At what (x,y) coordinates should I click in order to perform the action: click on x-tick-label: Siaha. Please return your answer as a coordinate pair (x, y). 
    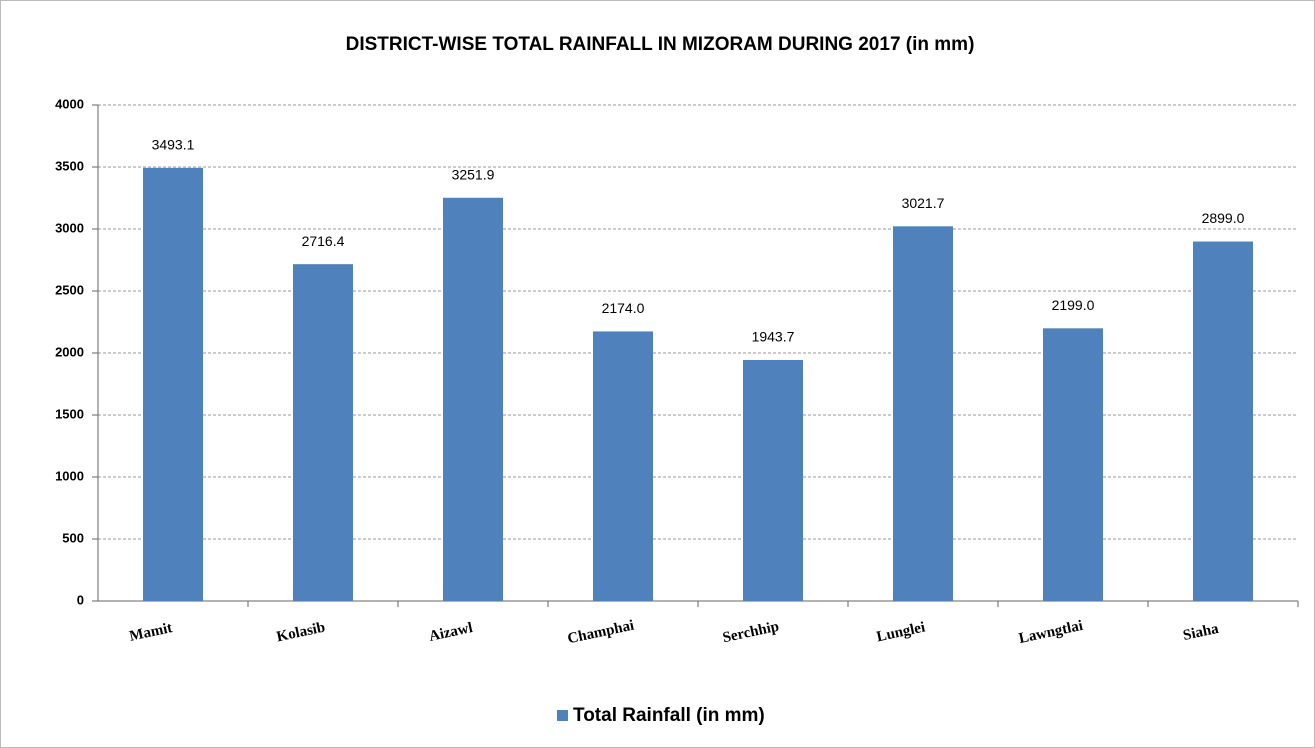
    Looking at the image, I should click on (1201, 632).